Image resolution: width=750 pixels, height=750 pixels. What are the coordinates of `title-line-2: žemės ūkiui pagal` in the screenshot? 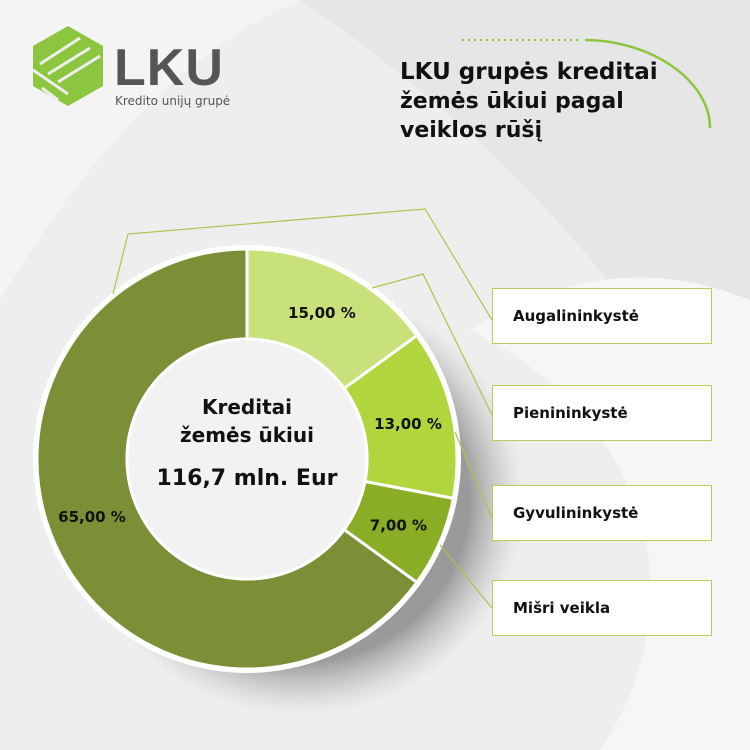 It's located at (512, 101).